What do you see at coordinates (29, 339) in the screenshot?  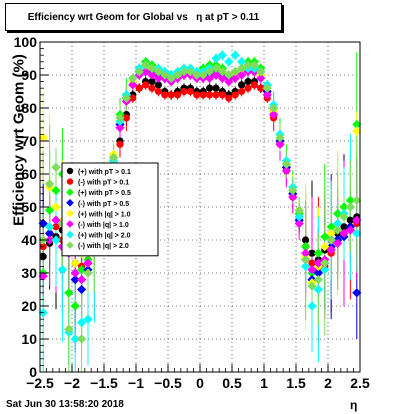 I see `y-tick-label: 10` at bounding box center [29, 339].